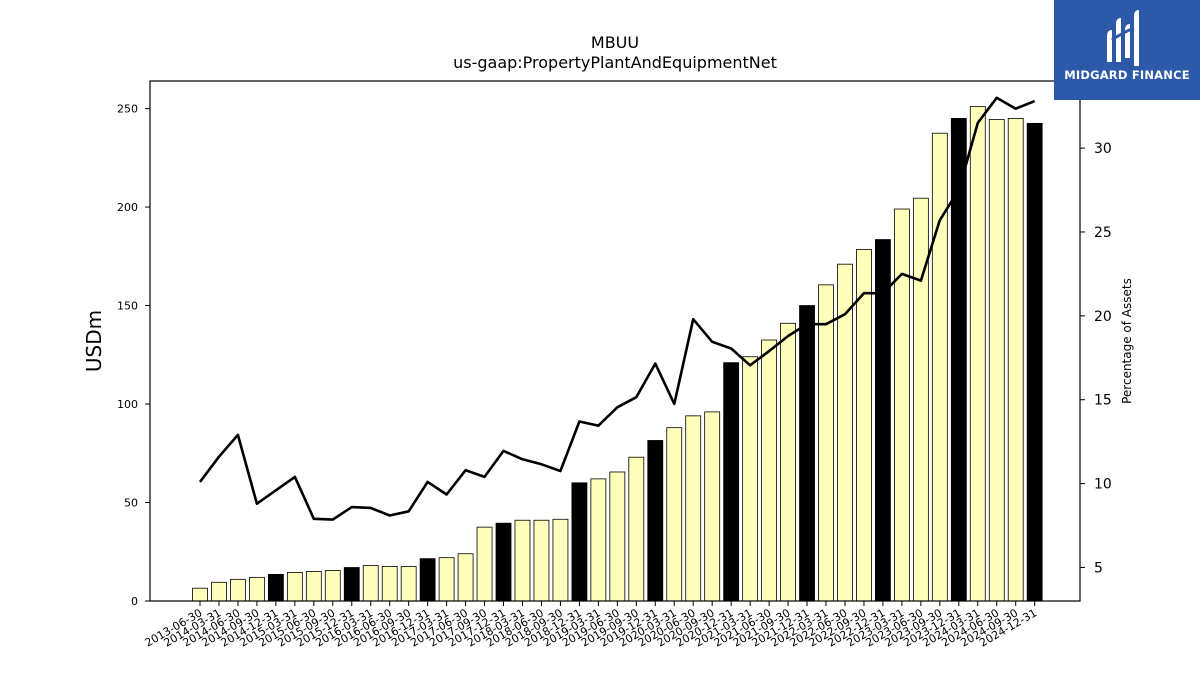 Image resolution: width=1200 pixels, height=675 pixels. I want to click on y-tick-label-0: 0, so click(134, 601).